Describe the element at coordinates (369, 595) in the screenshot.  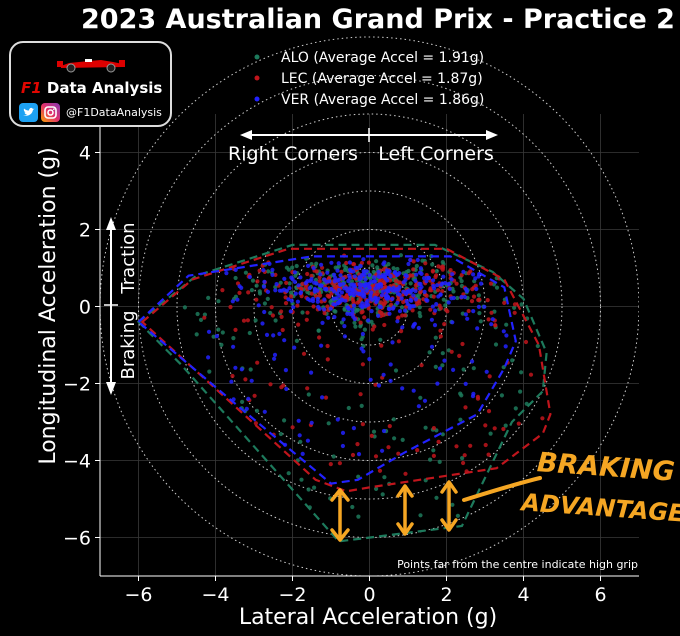
I see `x-tick-label: 0` at that location.